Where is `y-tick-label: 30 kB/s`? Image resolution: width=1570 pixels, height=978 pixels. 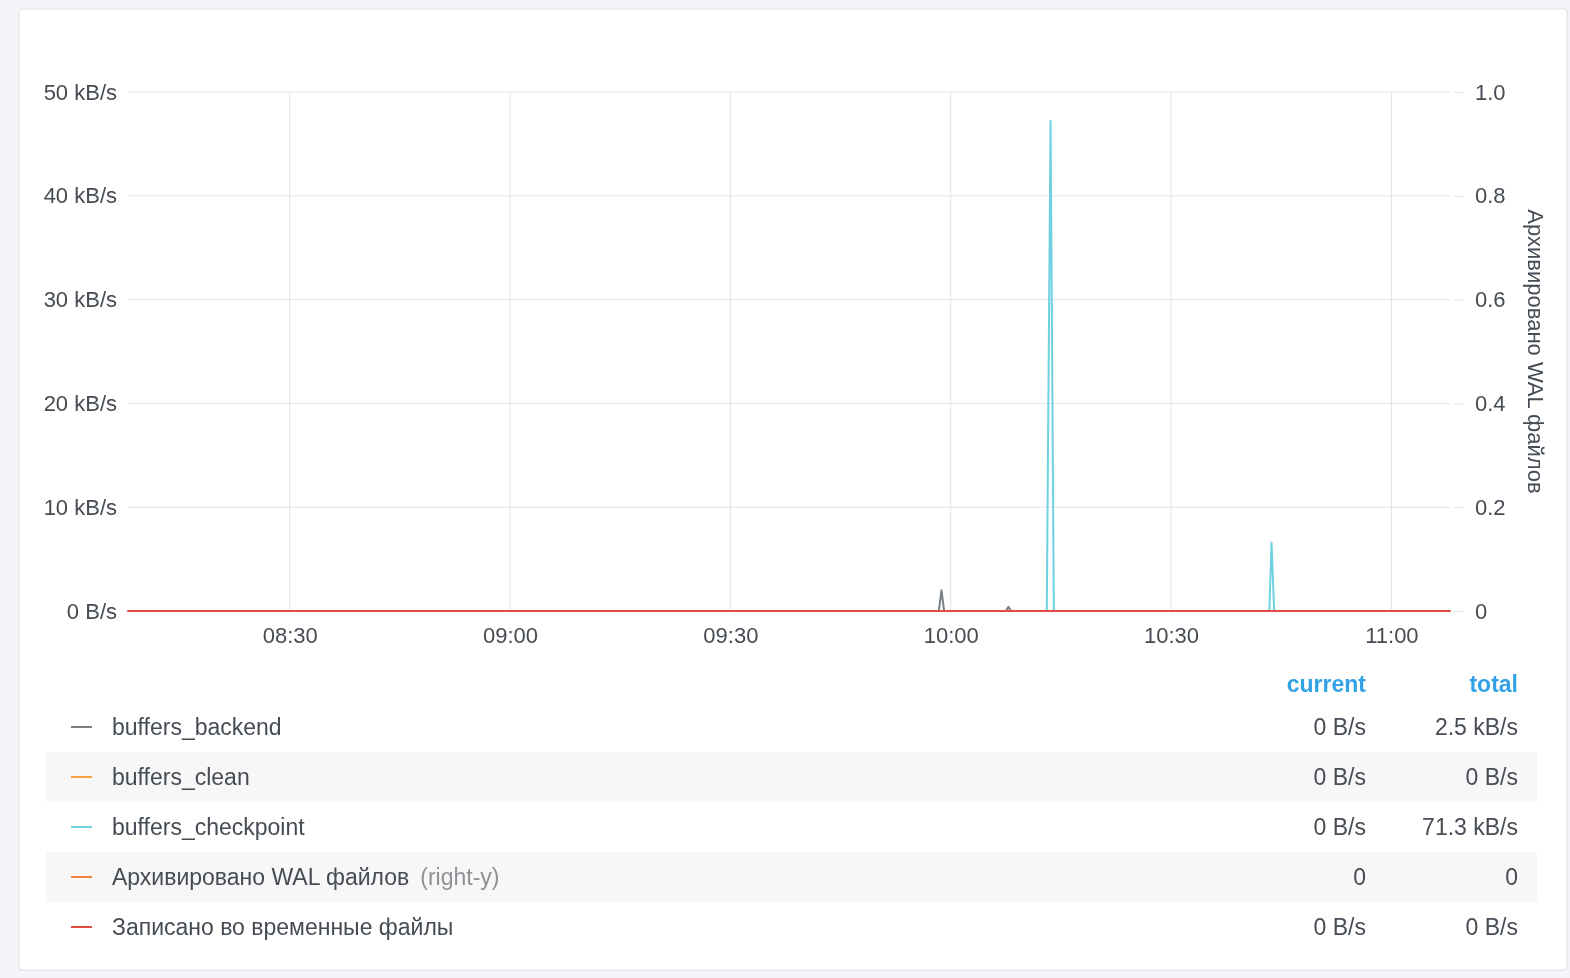 y-tick-label: 30 kB/s is located at coordinates (80, 300).